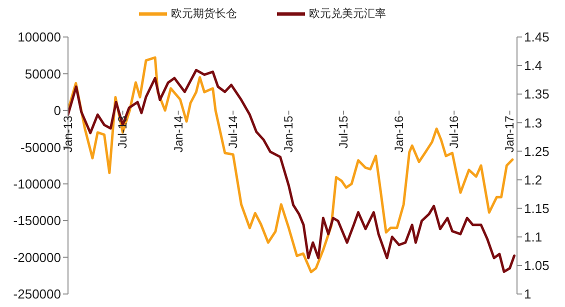  I want to click on y2-tick-label: 1, so click(528, 294).